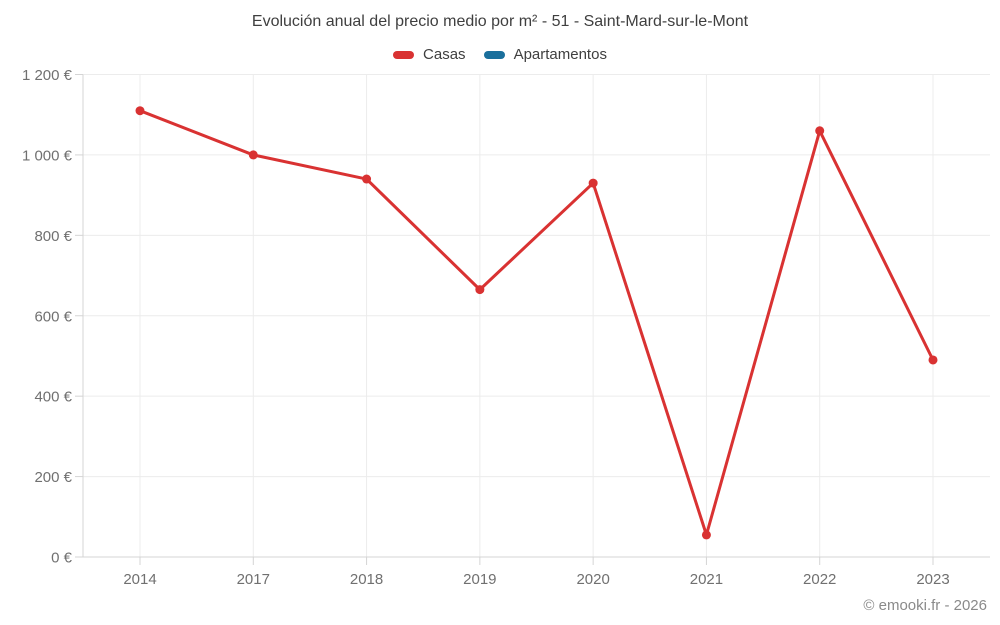  I want to click on legend-item-apartamentos: Apartamentos, so click(545, 54).